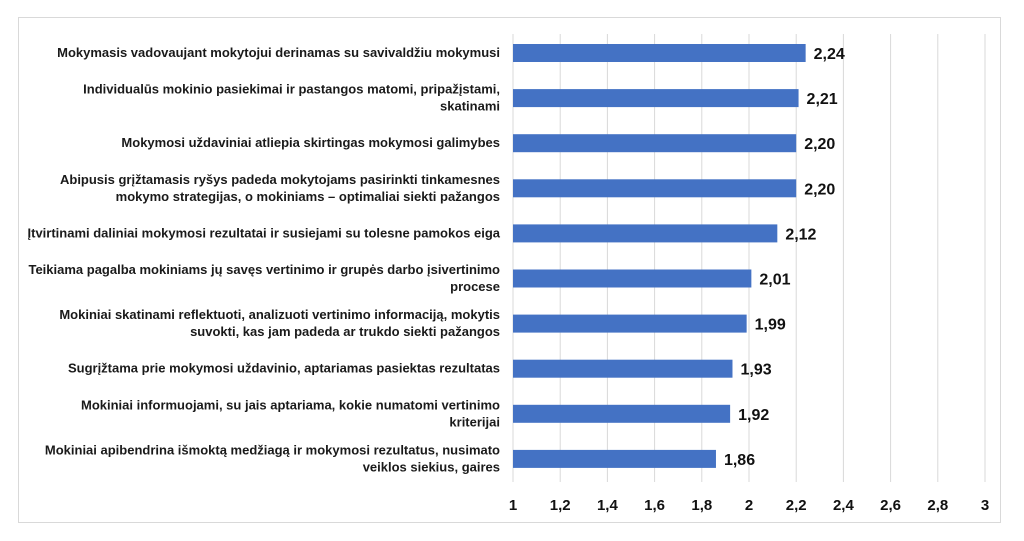  What do you see at coordinates (800, 234) in the screenshot?
I see `data-label: 2,12` at bounding box center [800, 234].